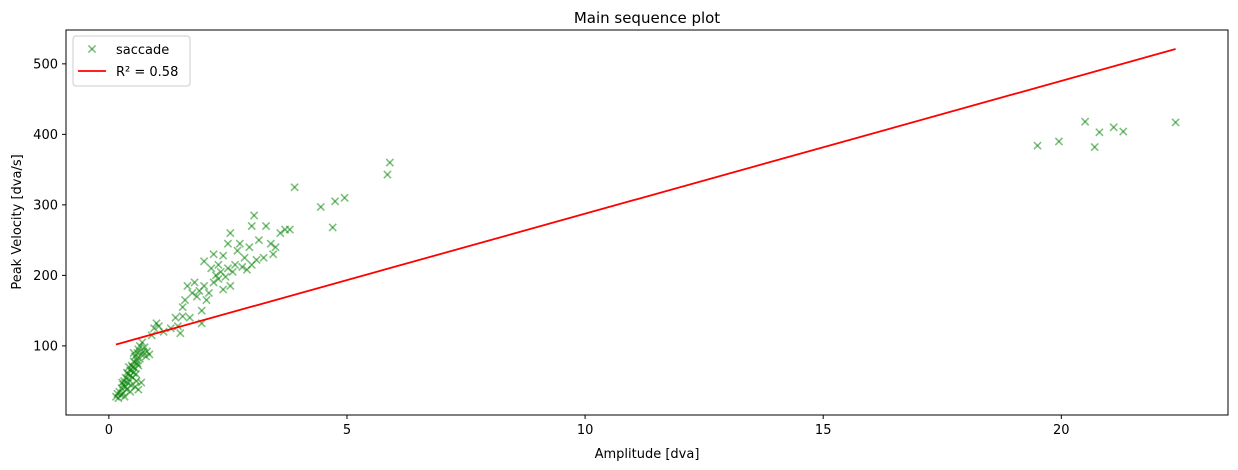 The width and height of the screenshot is (1238, 470). I want to click on legend-x-marker, so click(92, 49).